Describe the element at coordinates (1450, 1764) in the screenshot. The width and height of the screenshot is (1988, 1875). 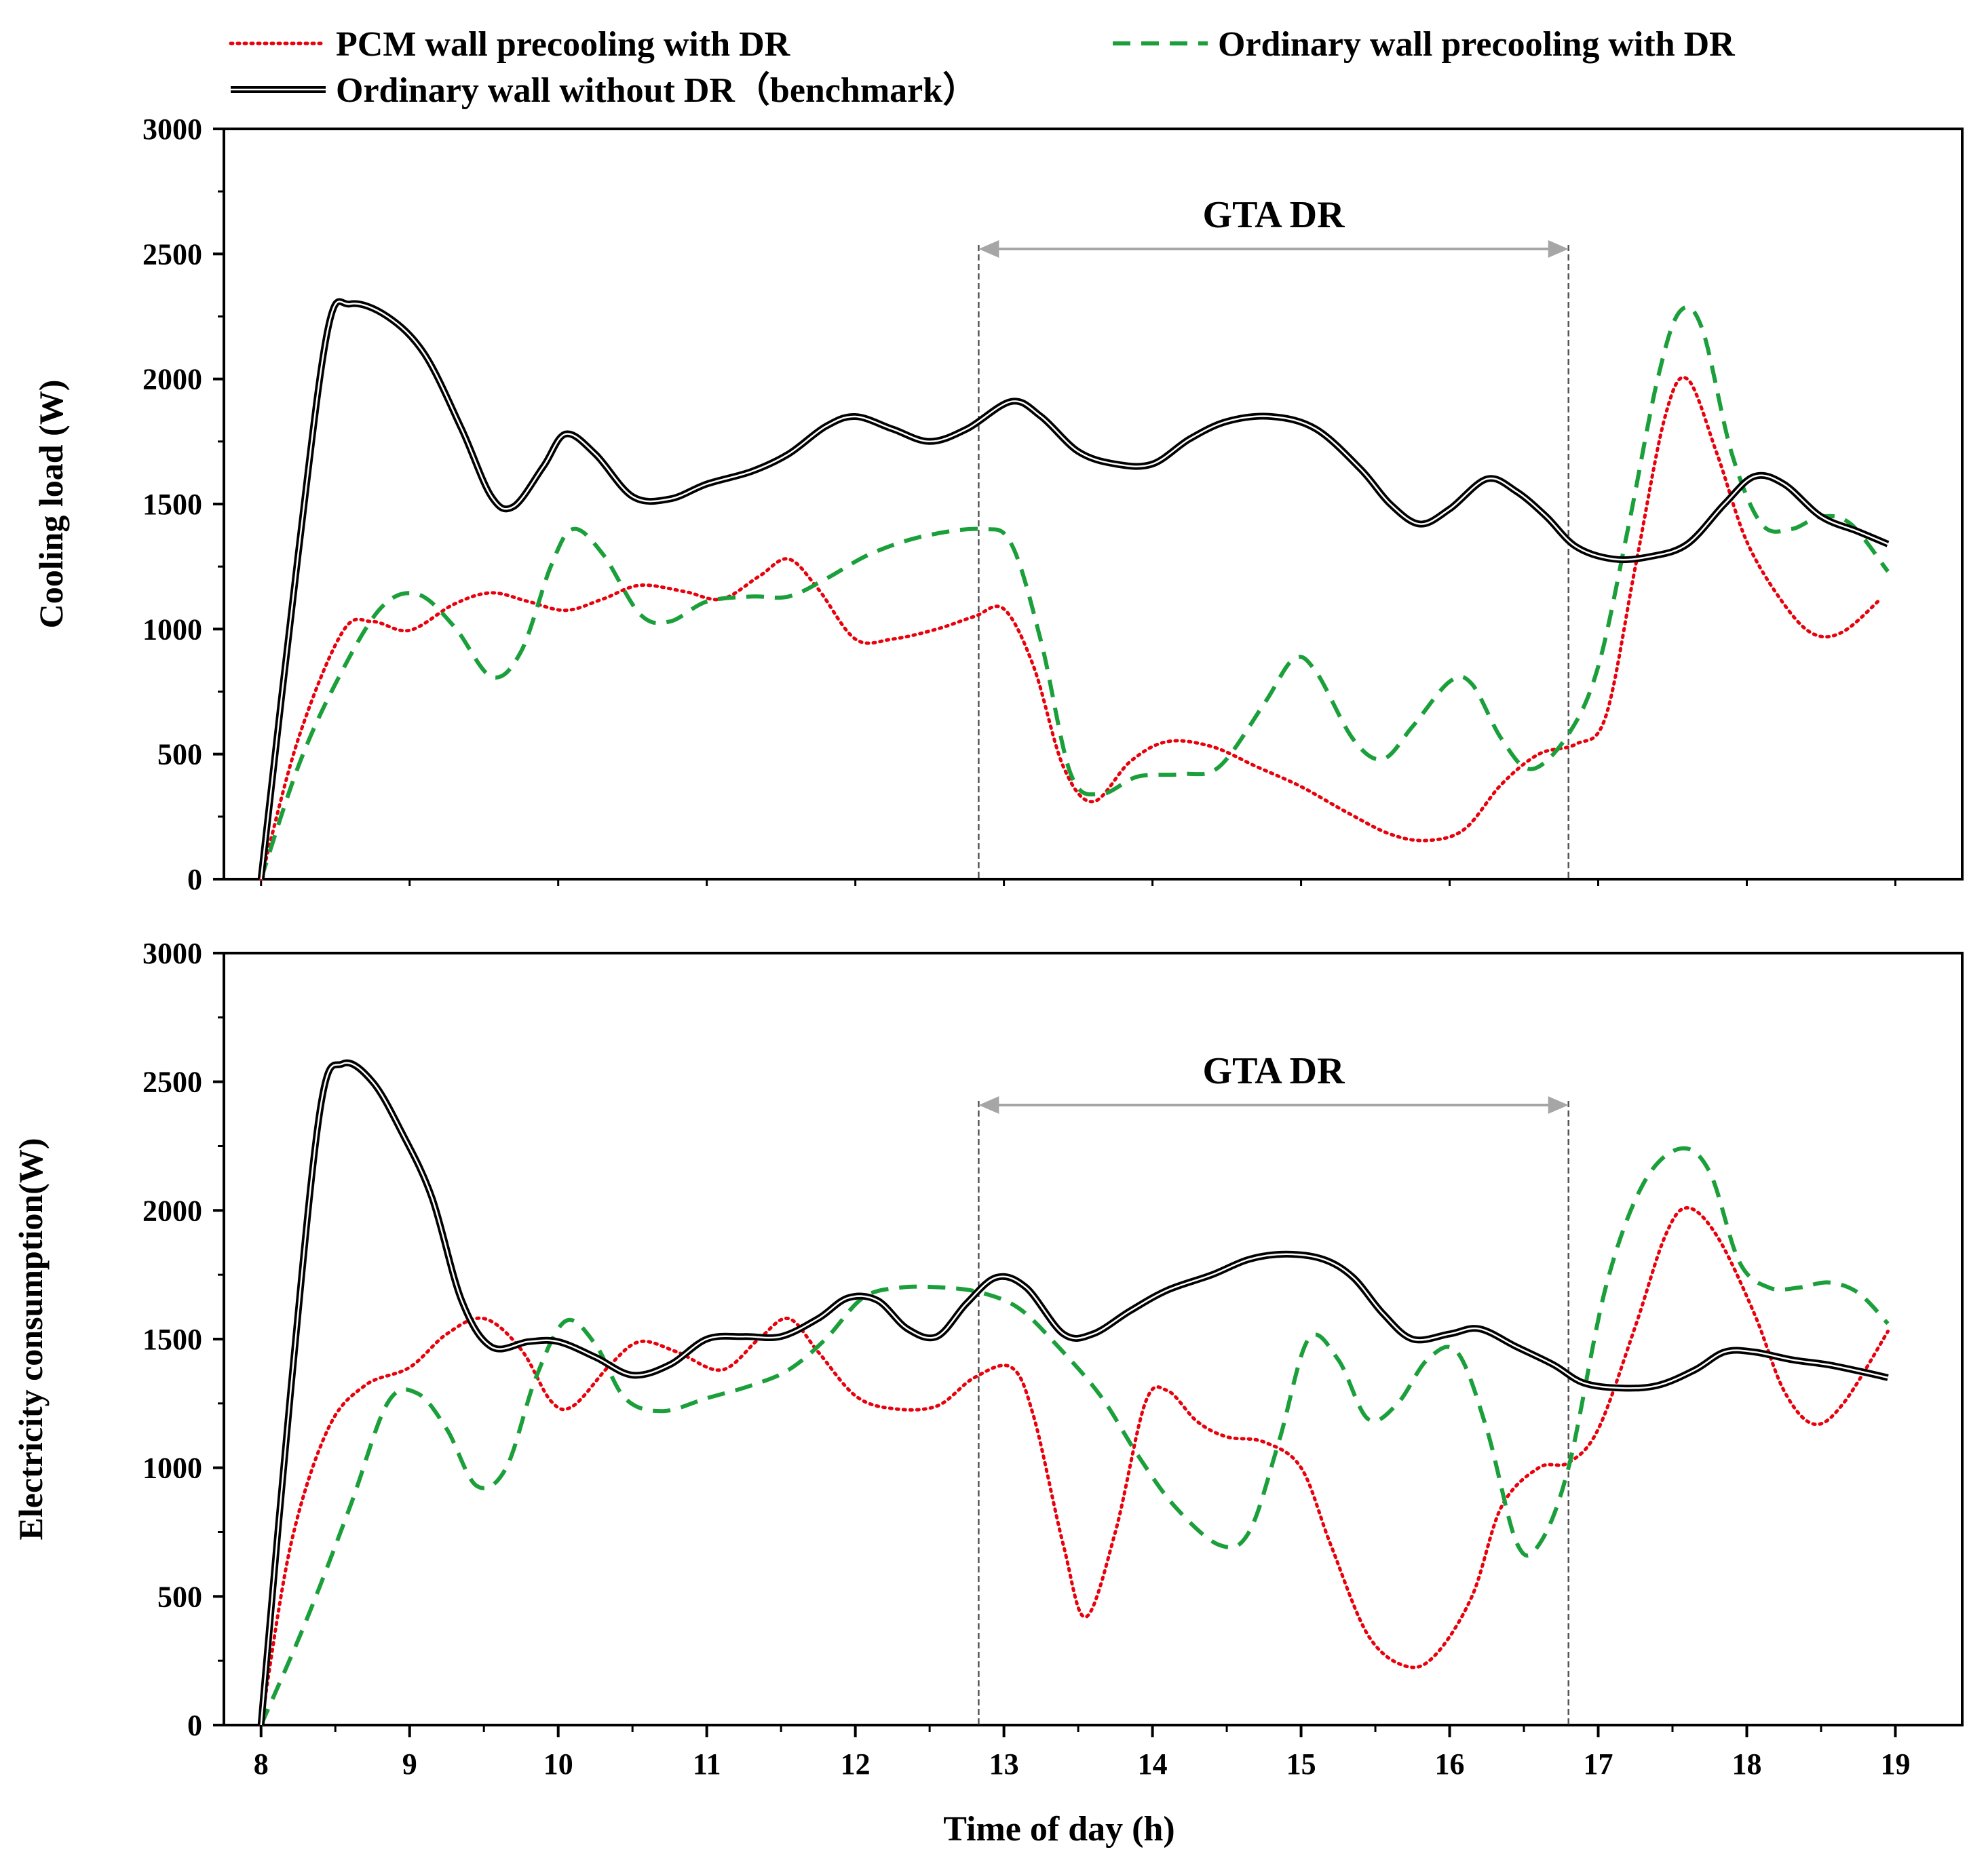
I see `x-tick-label: 16` at that location.